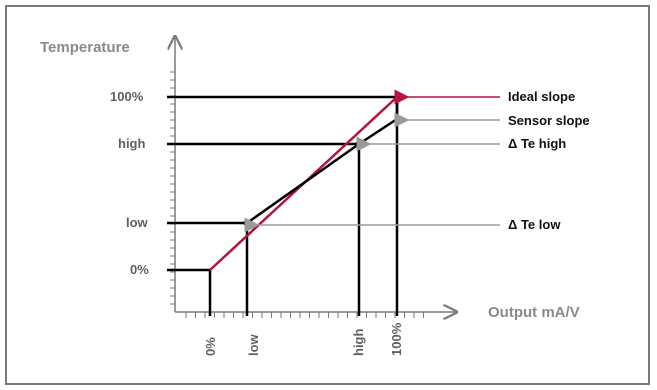 This screenshot has width=657, height=390. I want to click on y-minor-ticks, so click(172, 188).